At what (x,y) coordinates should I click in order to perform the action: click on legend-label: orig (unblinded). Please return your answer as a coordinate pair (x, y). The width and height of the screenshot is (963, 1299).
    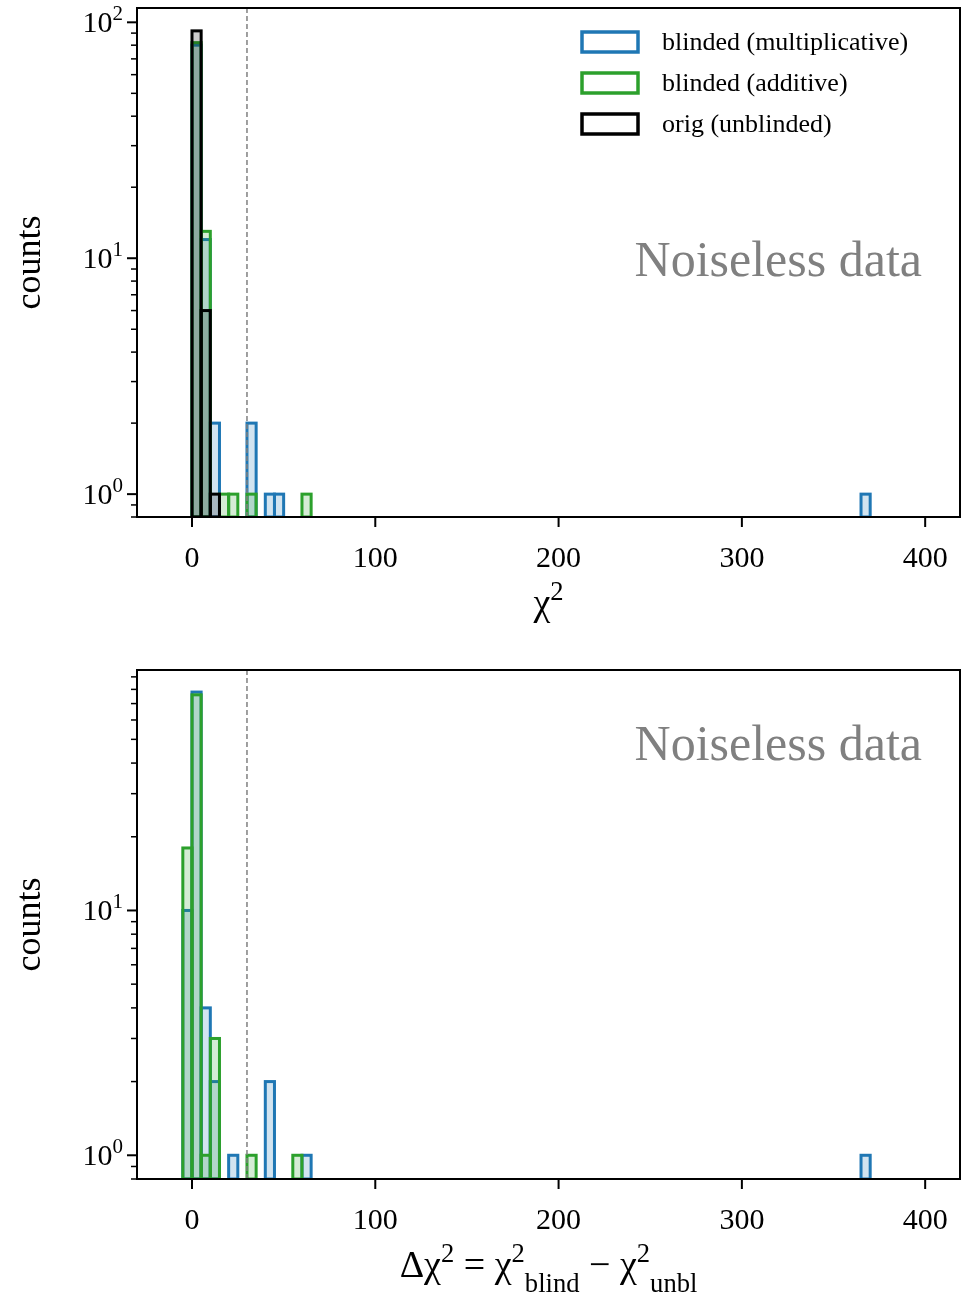
    Looking at the image, I should click on (747, 123).